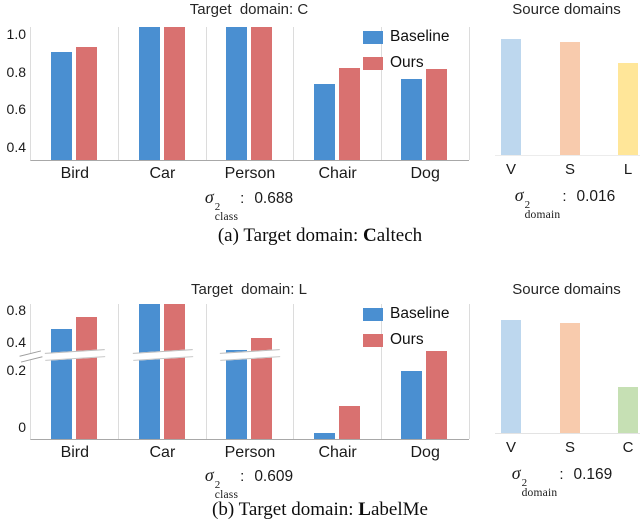 This screenshot has height=531, width=640. Describe the element at coordinates (249, 289) in the screenshot. I see `class-chart-b-title: Target domain: L` at that location.